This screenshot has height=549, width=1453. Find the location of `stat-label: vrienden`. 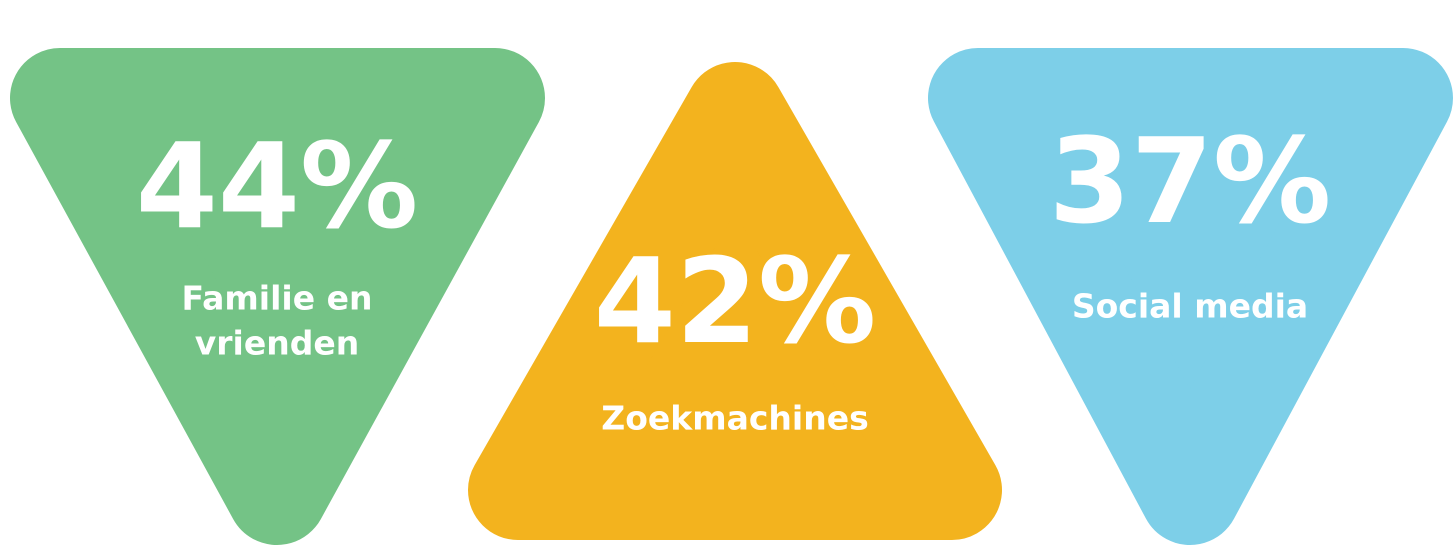

stat-label: vrienden is located at coordinates (277, 343).